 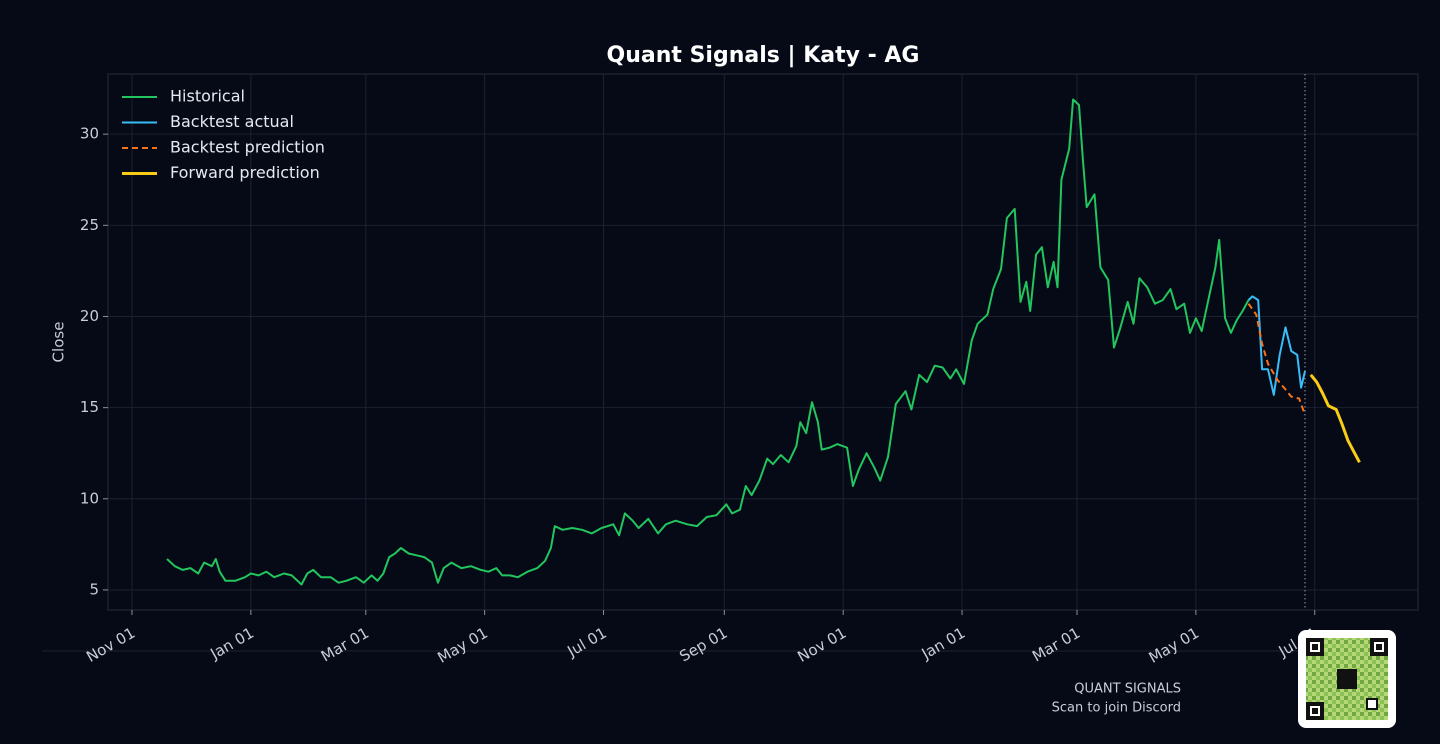 What do you see at coordinates (1116, 708) in the screenshot?
I see `watermark-caption: Scan to join Discord` at bounding box center [1116, 708].